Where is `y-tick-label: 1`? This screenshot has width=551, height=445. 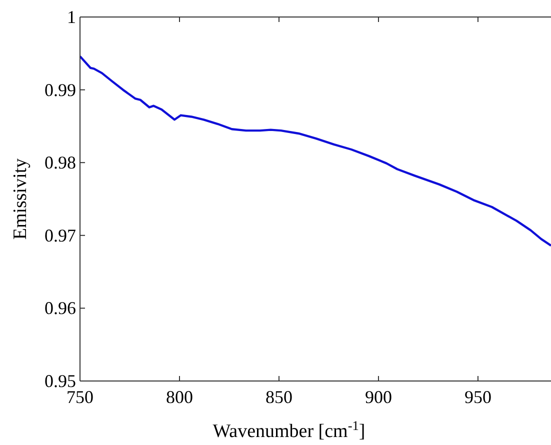 y-tick-label: 1 is located at coordinates (71, 17).